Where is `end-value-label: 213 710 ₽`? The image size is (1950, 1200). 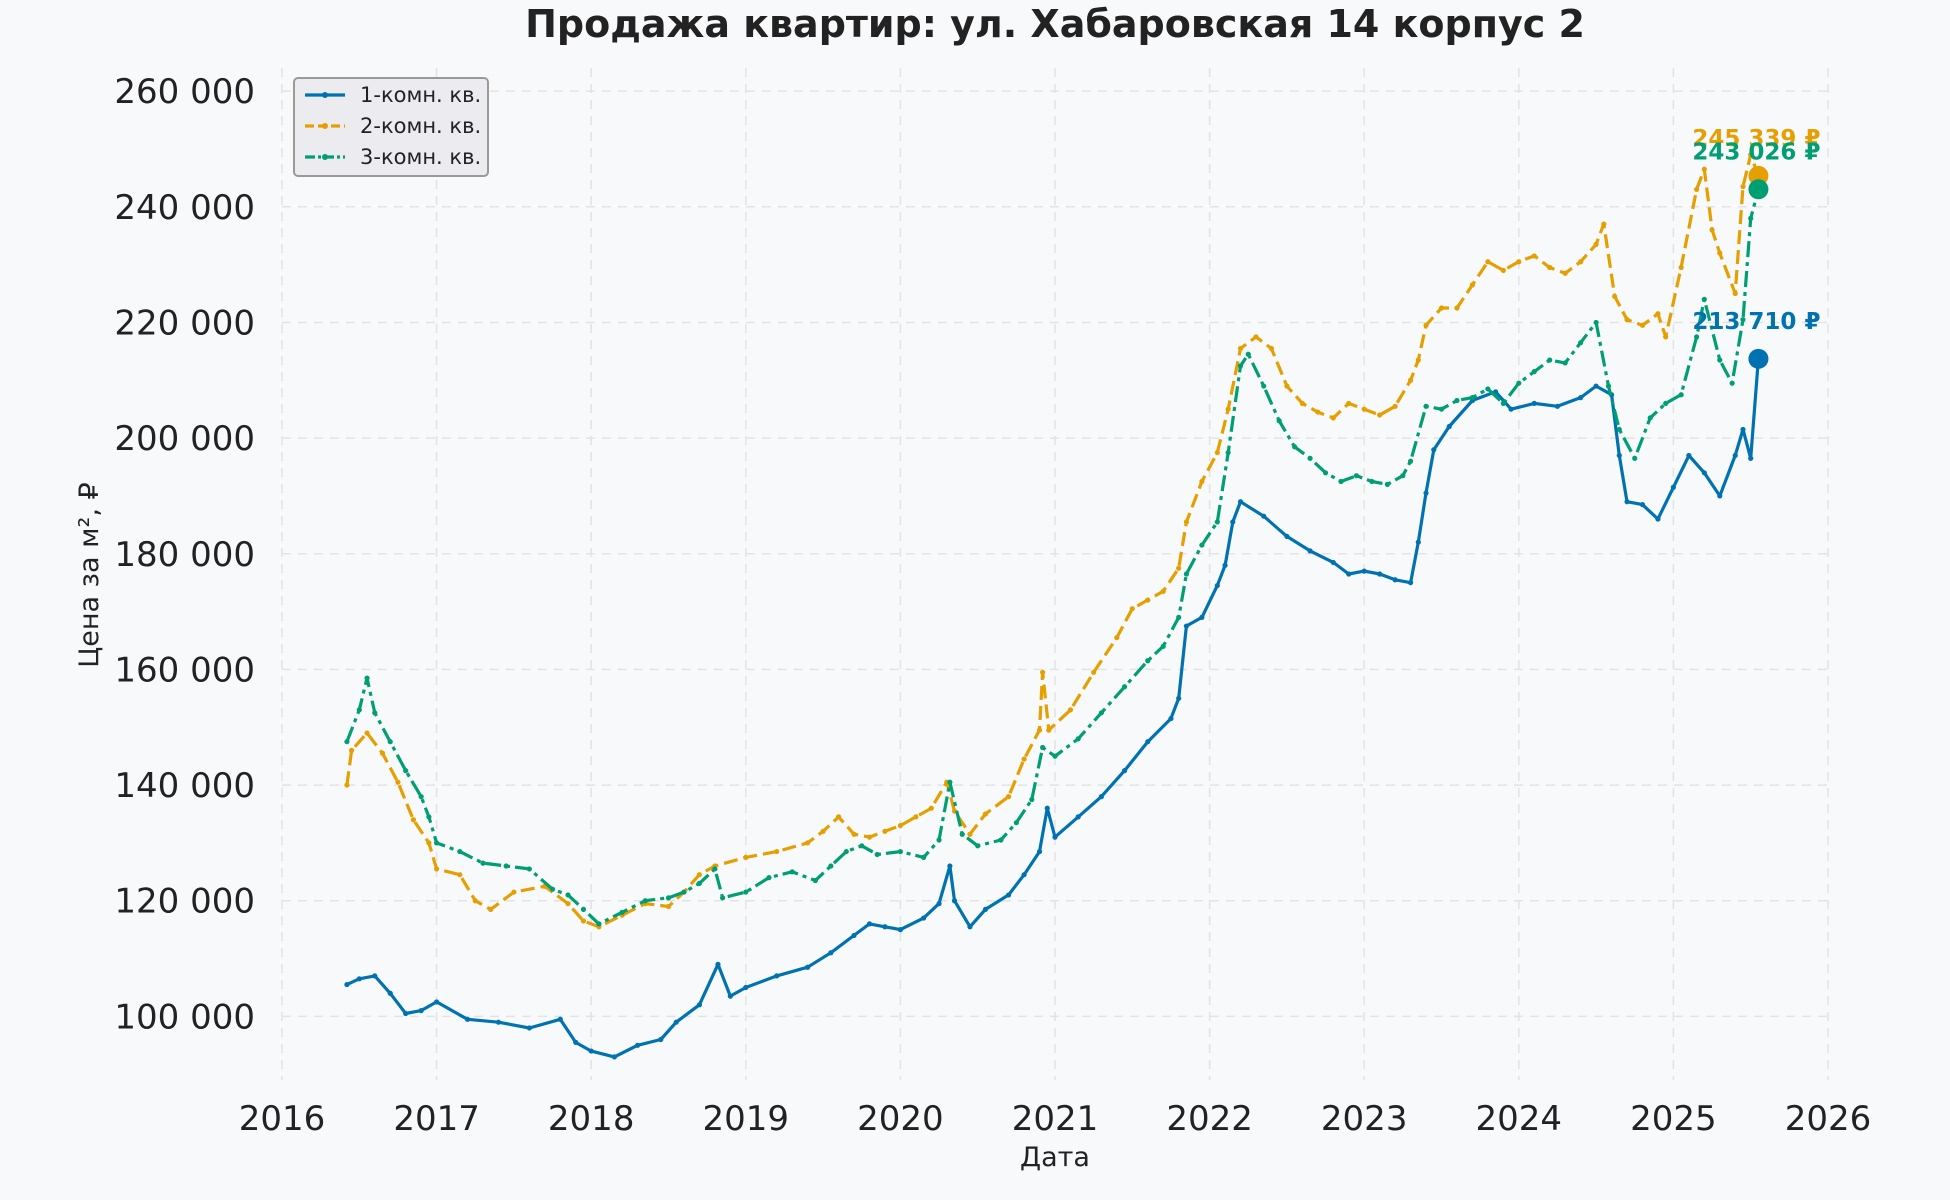 end-value-label: 213 710 ₽ is located at coordinates (1756, 322).